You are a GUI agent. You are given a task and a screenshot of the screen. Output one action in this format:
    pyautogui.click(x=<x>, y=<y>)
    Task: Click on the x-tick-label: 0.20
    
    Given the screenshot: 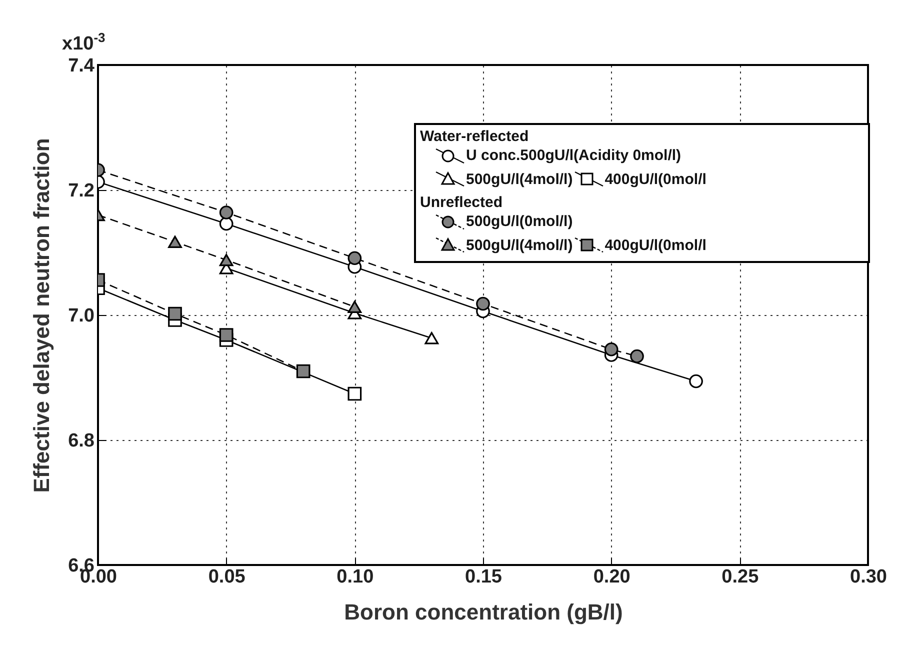 What is the action you would take?
    pyautogui.click(x=611, y=577)
    